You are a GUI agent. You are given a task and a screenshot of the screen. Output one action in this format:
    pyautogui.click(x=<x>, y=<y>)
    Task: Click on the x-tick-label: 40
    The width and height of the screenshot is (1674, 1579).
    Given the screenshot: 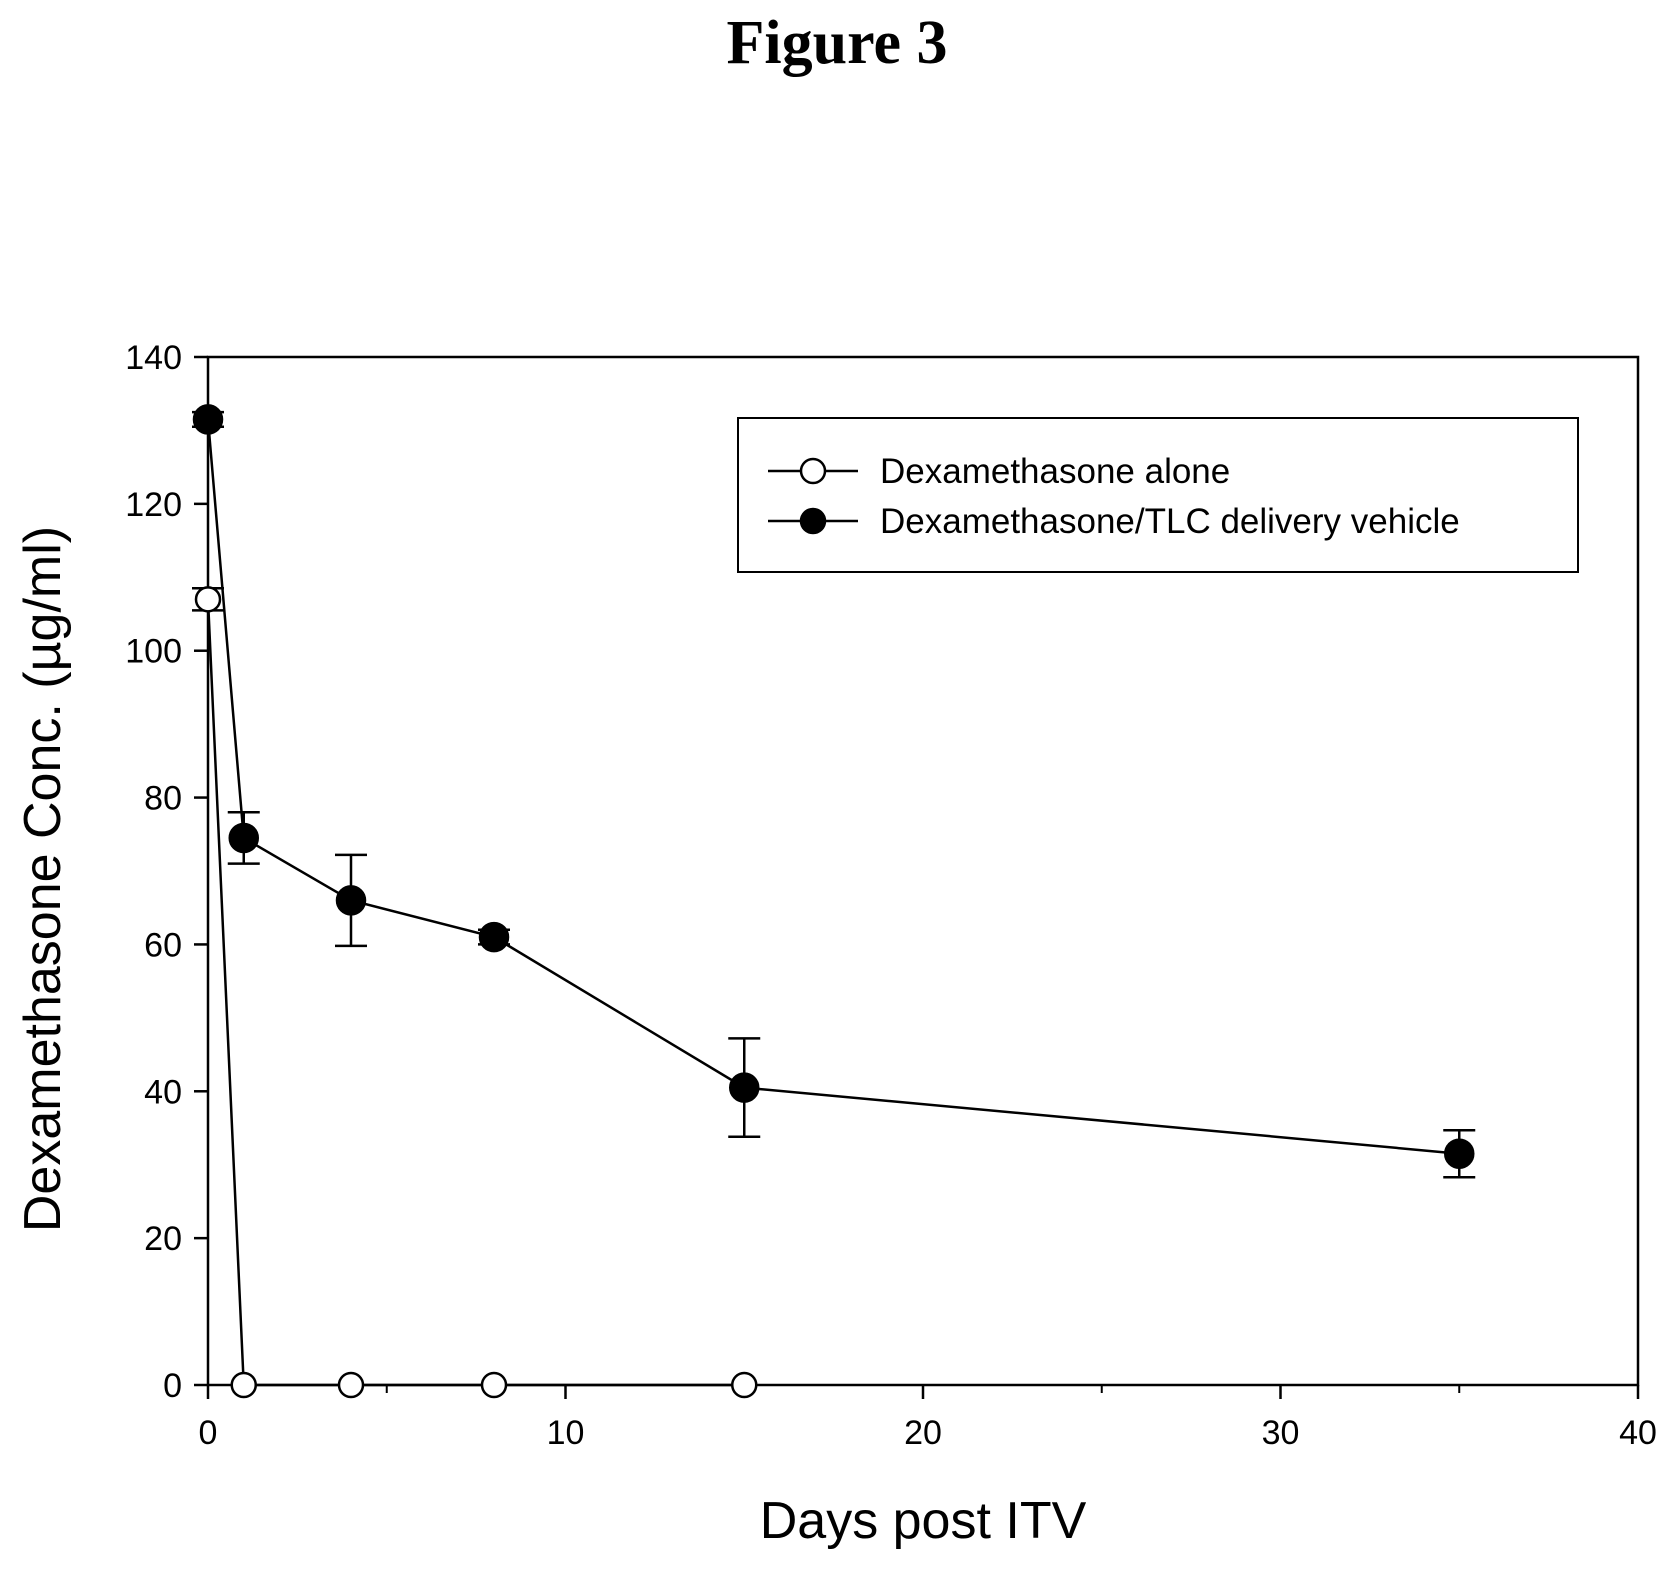 What is the action you would take?
    pyautogui.click(x=1638, y=1433)
    